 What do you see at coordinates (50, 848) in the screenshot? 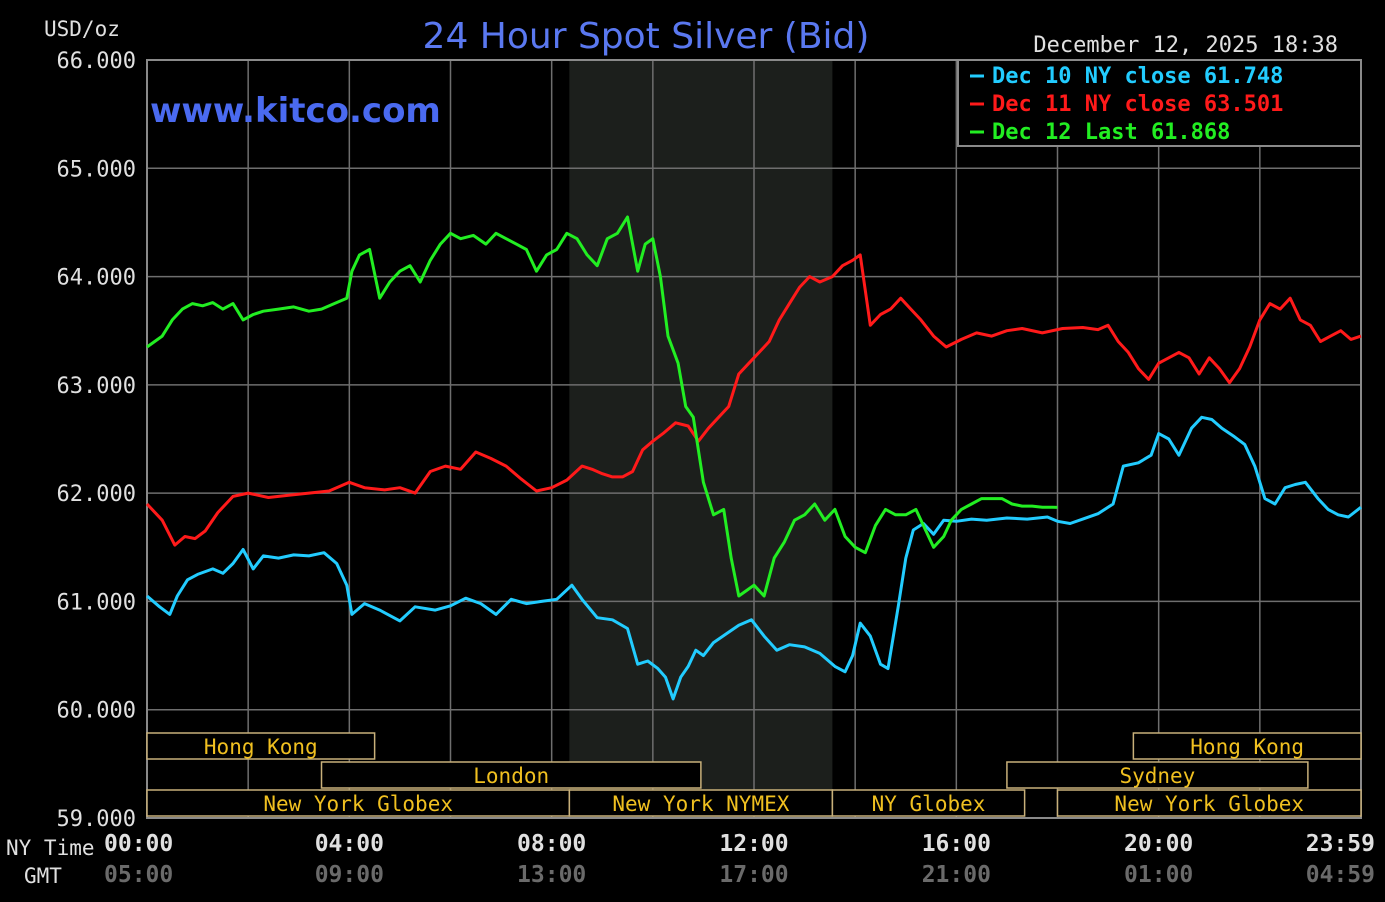
I see `ny-time-row-label: NY Time` at bounding box center [50, 848].